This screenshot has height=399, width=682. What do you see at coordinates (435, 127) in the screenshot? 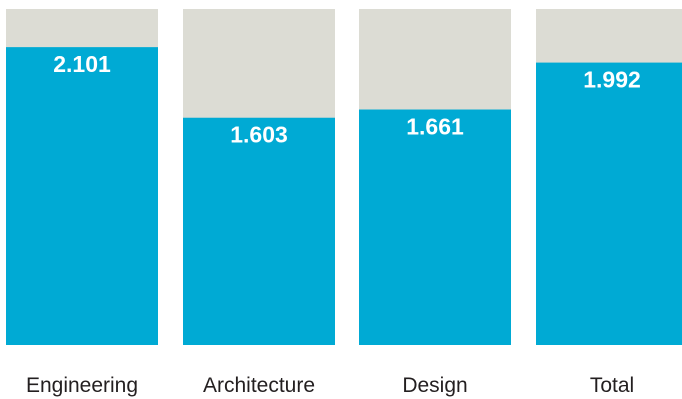
I see `value-label-design: 1.661` at bounding box center [435, 127].